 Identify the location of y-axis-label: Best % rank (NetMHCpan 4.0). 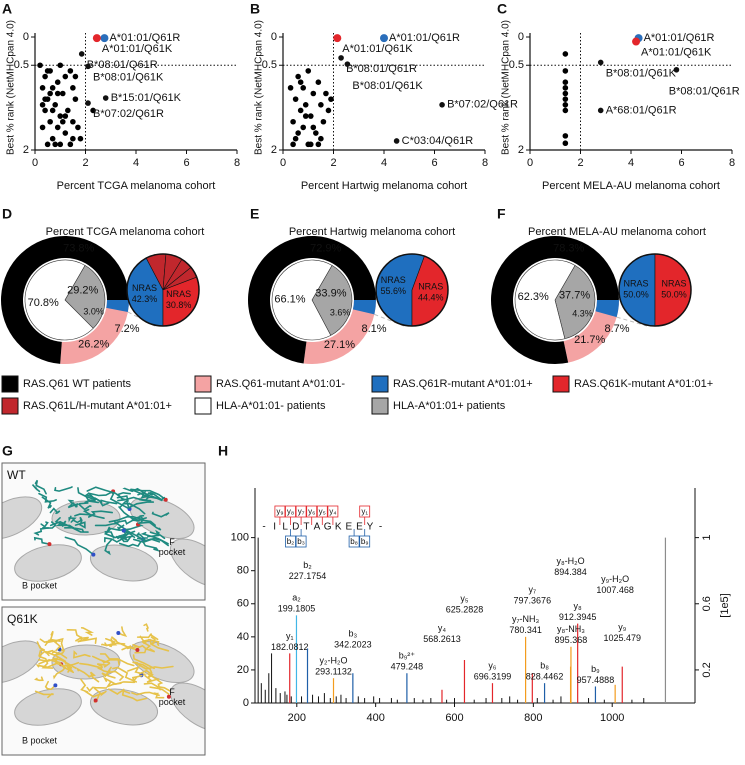
(259, 87).